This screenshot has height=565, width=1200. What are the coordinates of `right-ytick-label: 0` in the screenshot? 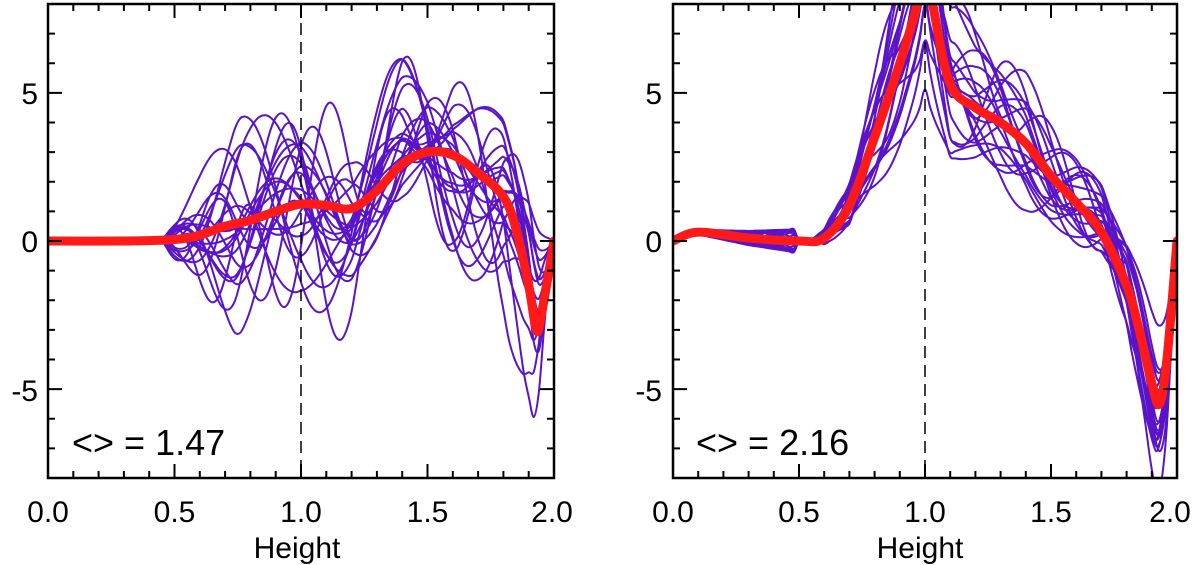 It's located at (653, 242).